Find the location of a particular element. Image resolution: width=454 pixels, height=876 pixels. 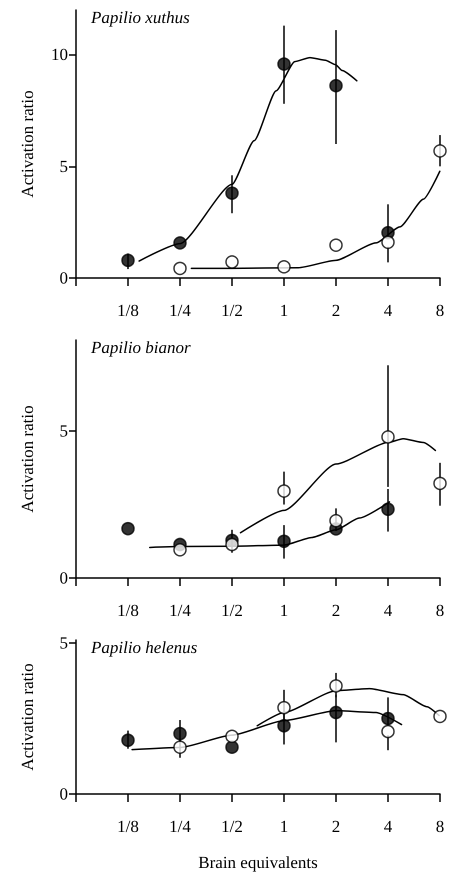

chart-title: Papilio helenus is located at coordinates (144, 647).